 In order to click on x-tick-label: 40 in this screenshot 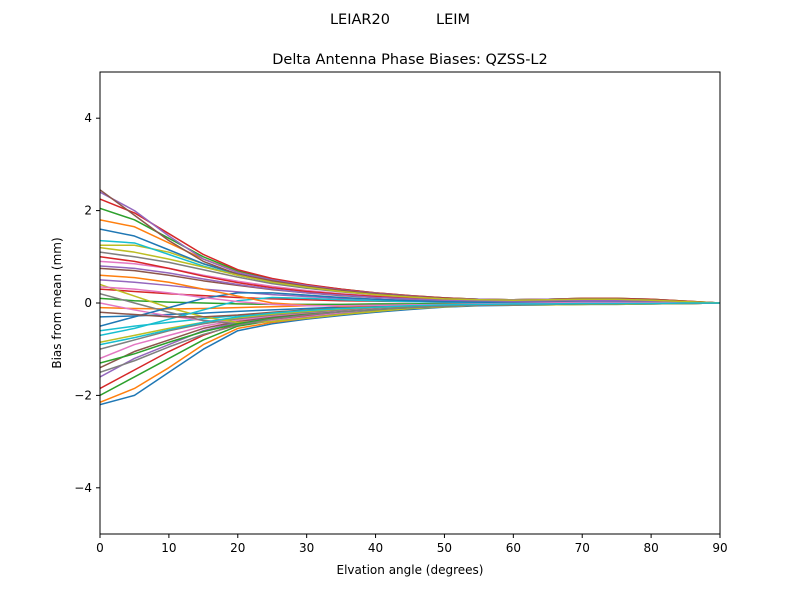, I will do `click(375, 548)`.